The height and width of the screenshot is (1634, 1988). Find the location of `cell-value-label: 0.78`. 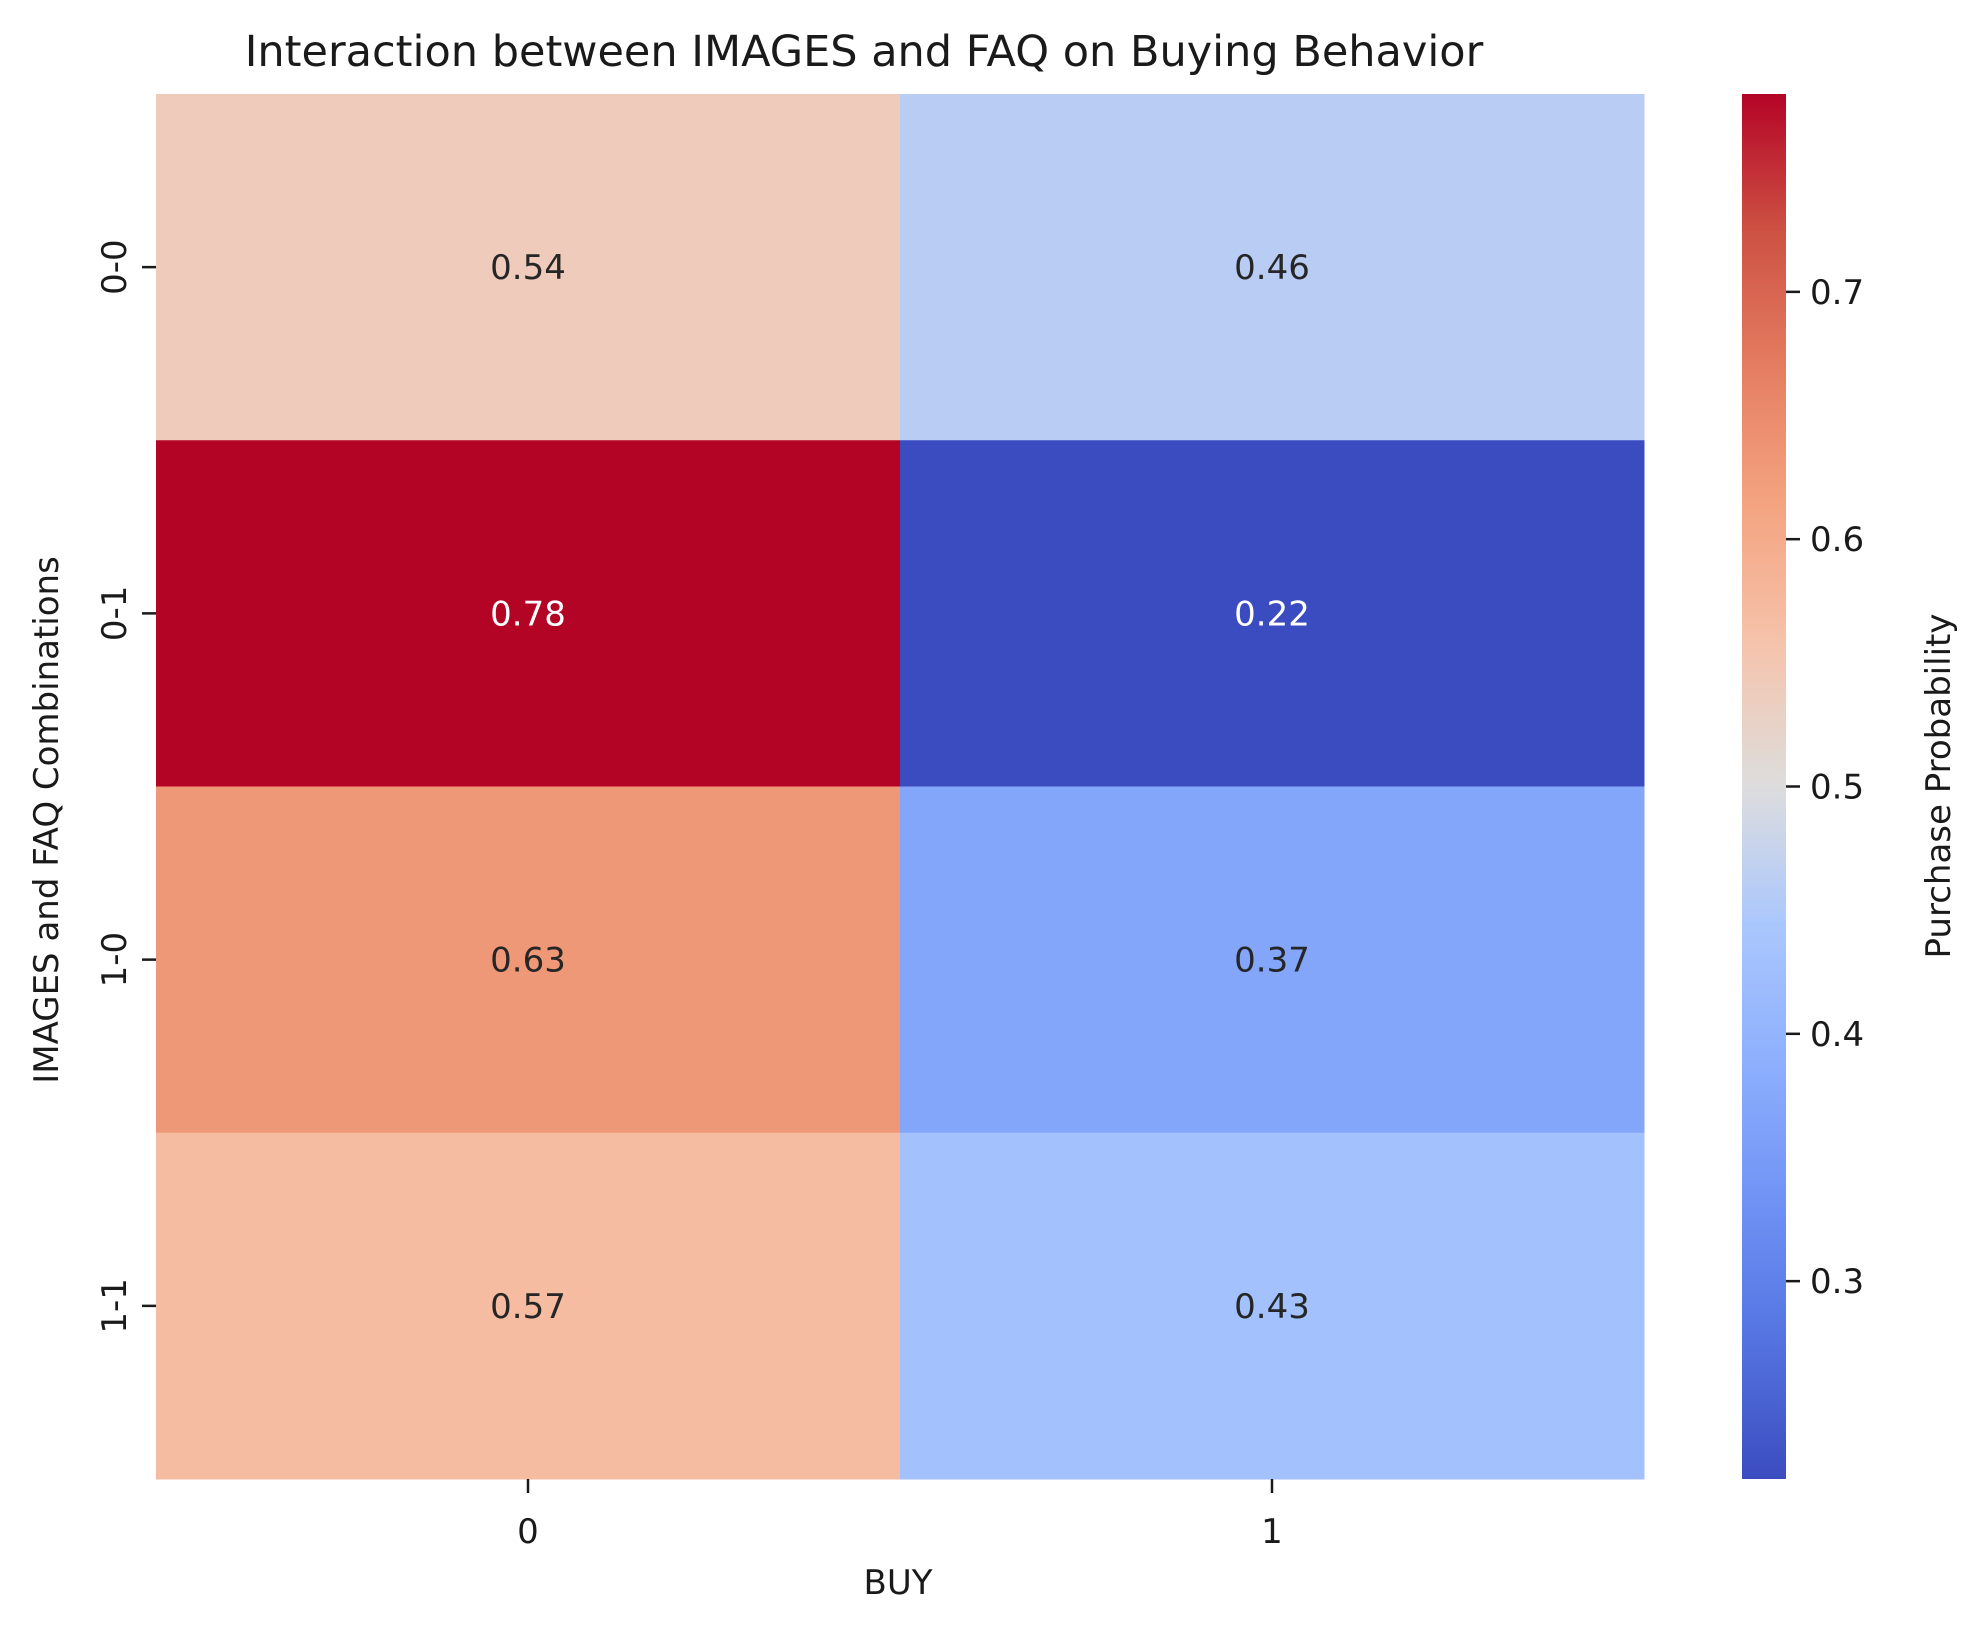

cell-value-label: 0.78 is located at coordinates (528, 614).